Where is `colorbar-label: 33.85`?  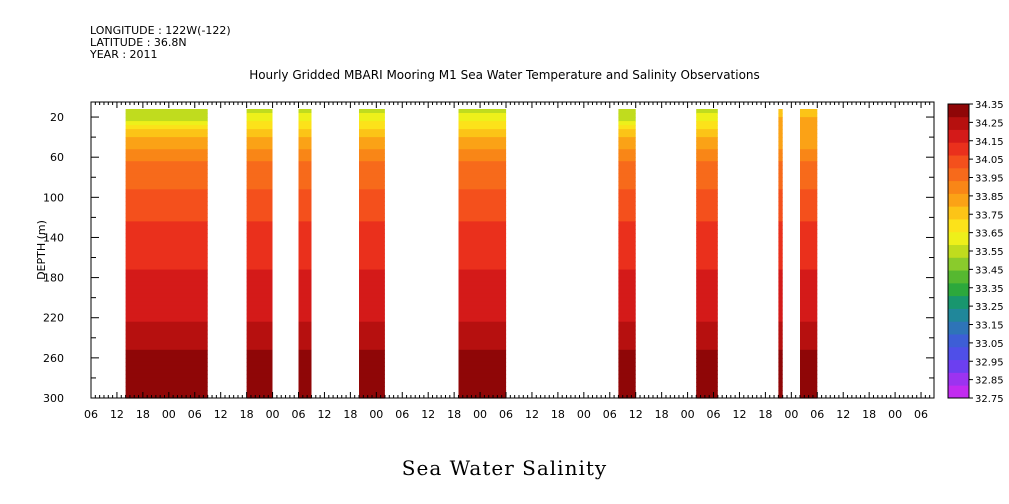 colorbar-label: 33.85 is located at coordinates (989, 197).